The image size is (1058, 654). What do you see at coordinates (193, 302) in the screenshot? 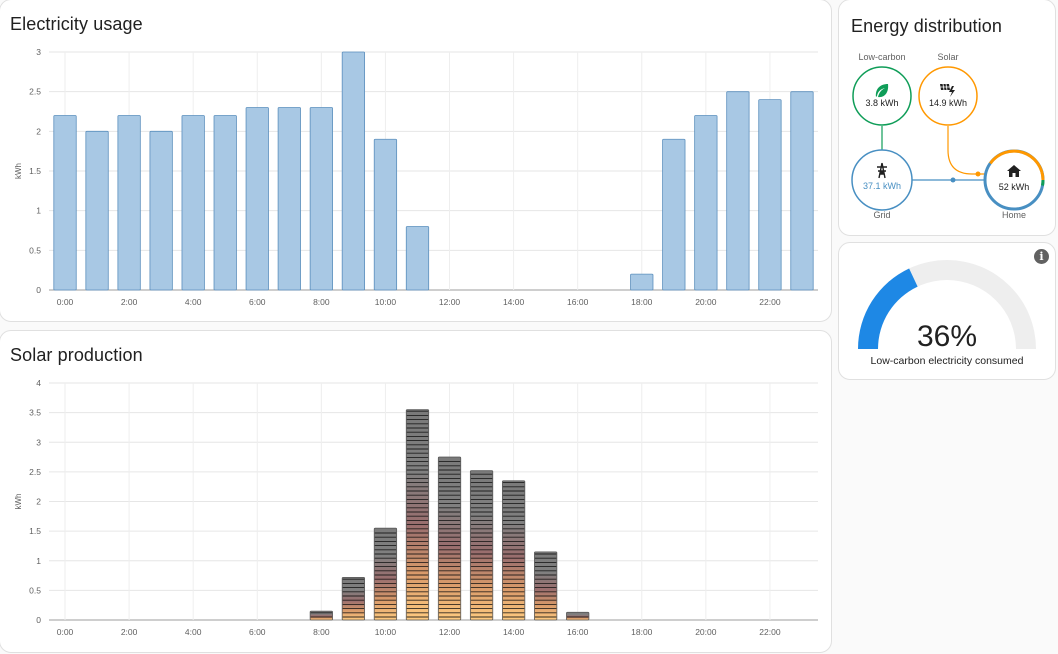
I see `usage-x-tick-label: 4:00` at bounding box center [193, 302].